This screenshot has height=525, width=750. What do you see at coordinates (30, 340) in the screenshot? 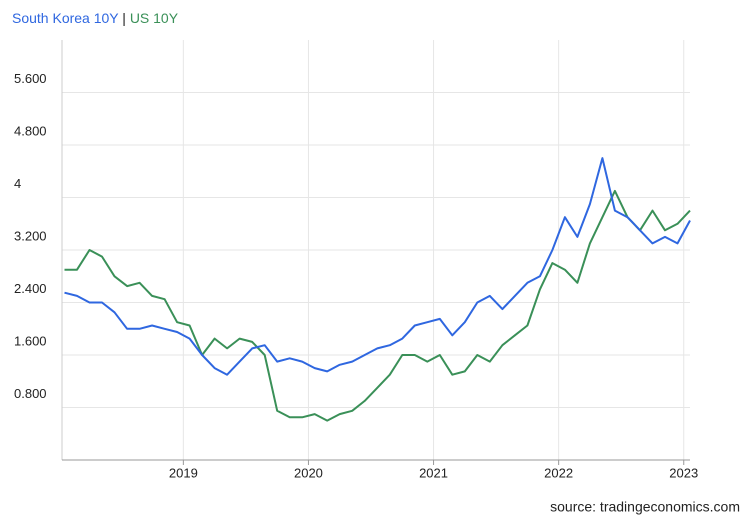
I see `y-tick-label: 1.600` at bounding box center [30, 340].